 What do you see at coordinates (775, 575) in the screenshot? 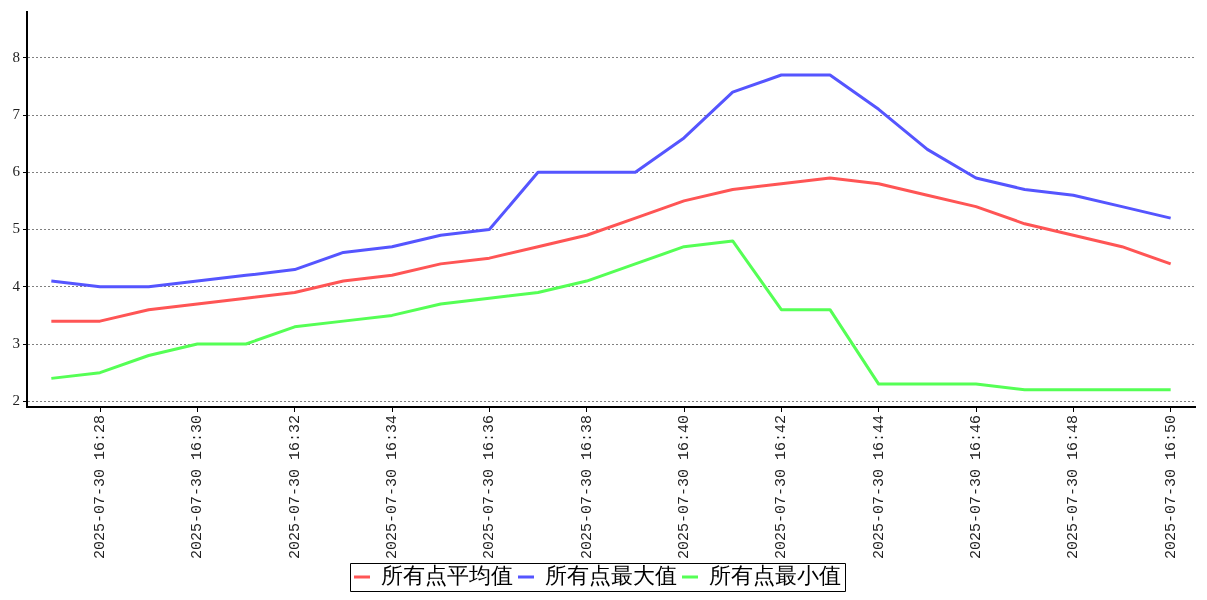
I see `legend-label: 所有点最小值` at bounding box center [775, 575].